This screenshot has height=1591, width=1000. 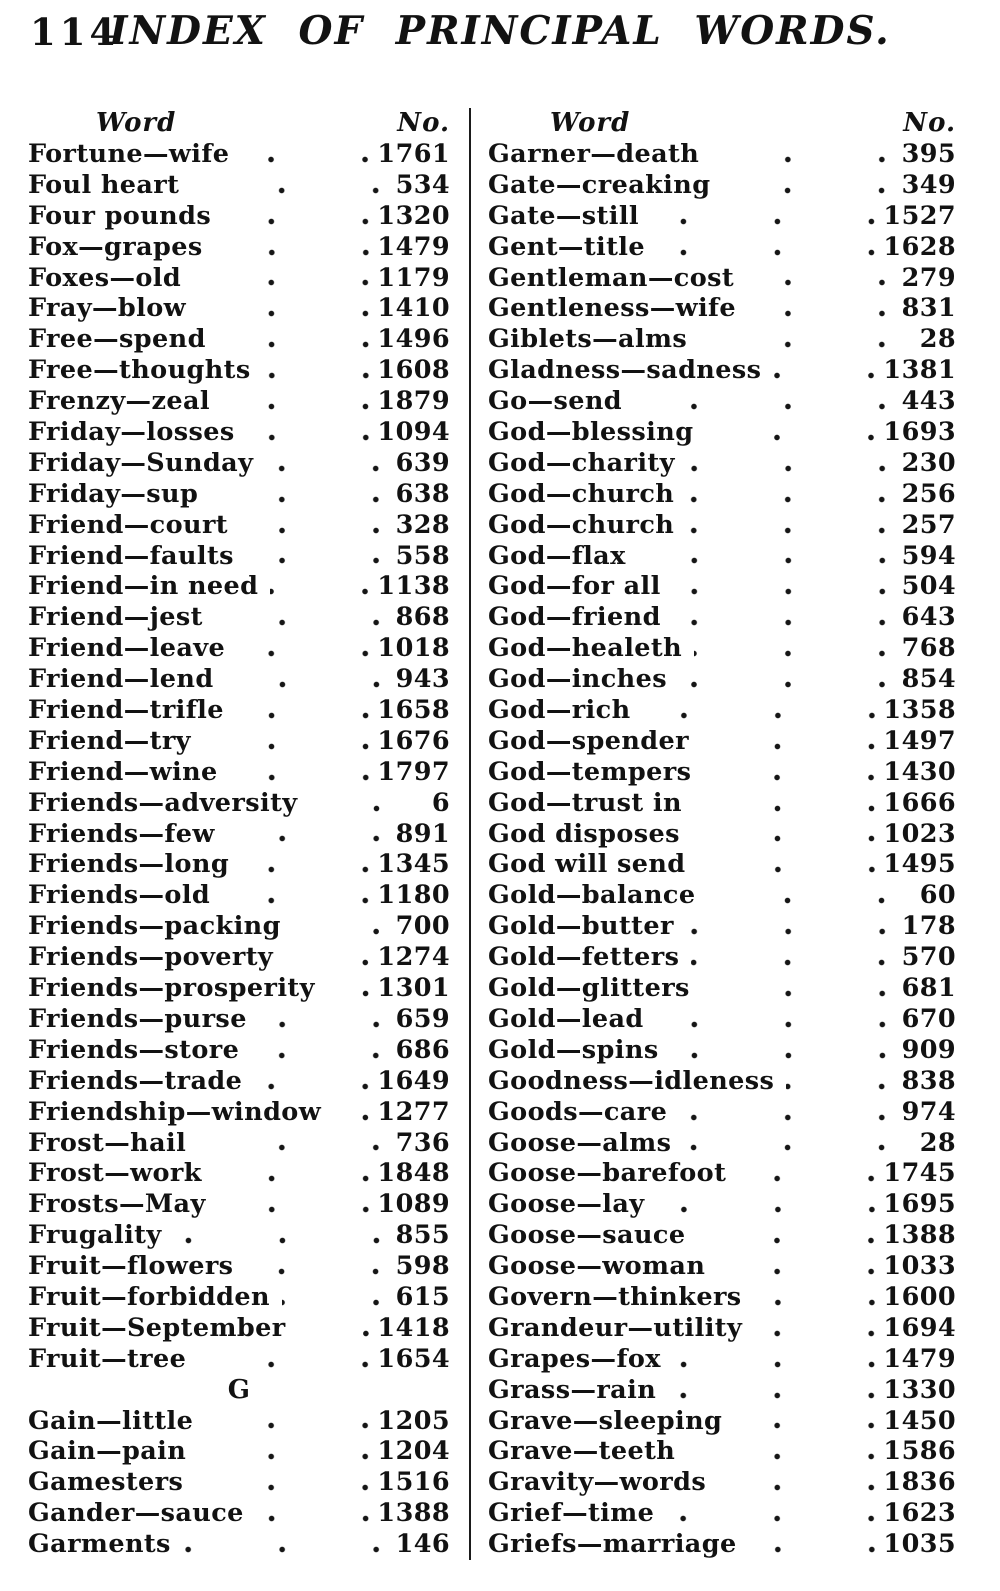 I want to click on entry-word: Gate—still, so click(x=563, y=215).